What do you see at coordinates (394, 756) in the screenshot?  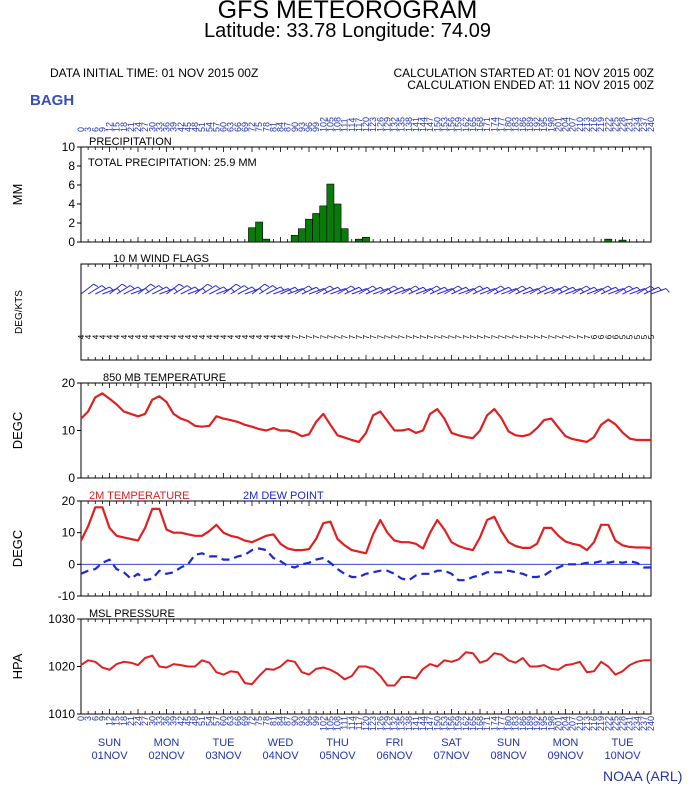 I see `date-label: 06NOV` at bounding box center [394, 756].